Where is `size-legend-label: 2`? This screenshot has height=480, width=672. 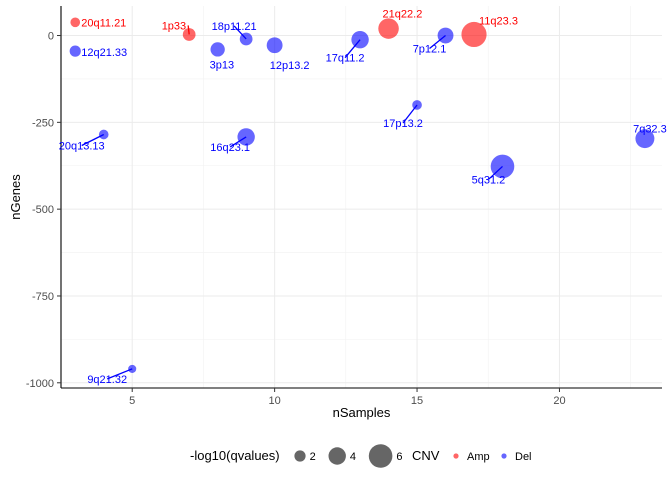 size-legend-label: 2 is located at coordinates (313, 457).